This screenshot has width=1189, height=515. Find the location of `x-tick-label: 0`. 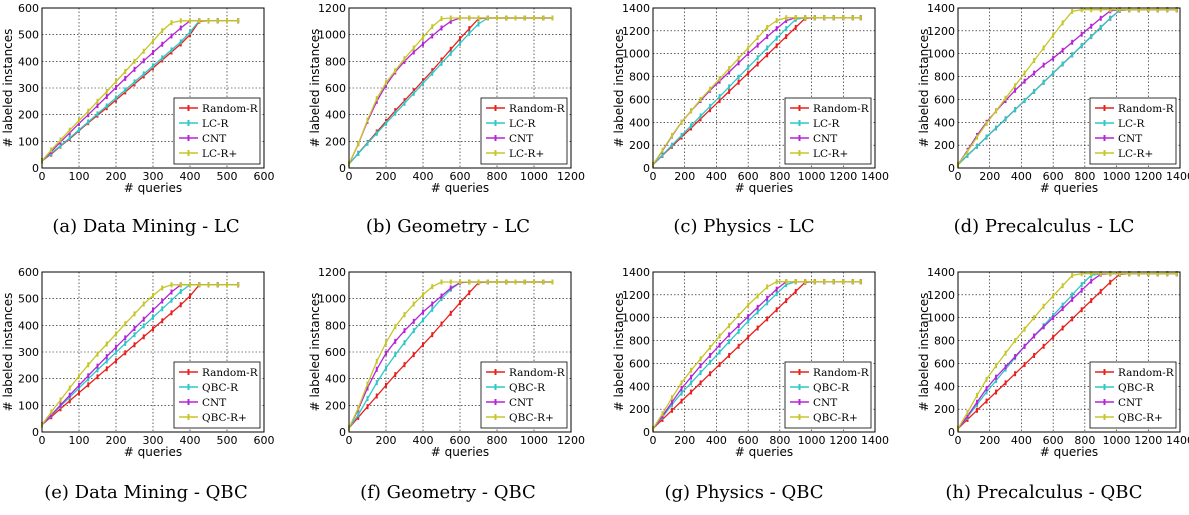

x-tick-label: 0 is located at coordinates (42, 176).